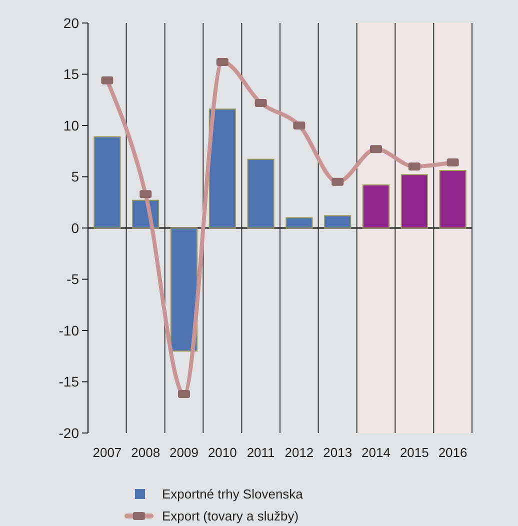  What do you see at coordinates (75, 176) in the screenshot?
I see `y-tick-label: 5` at bounding box center [75, 176].